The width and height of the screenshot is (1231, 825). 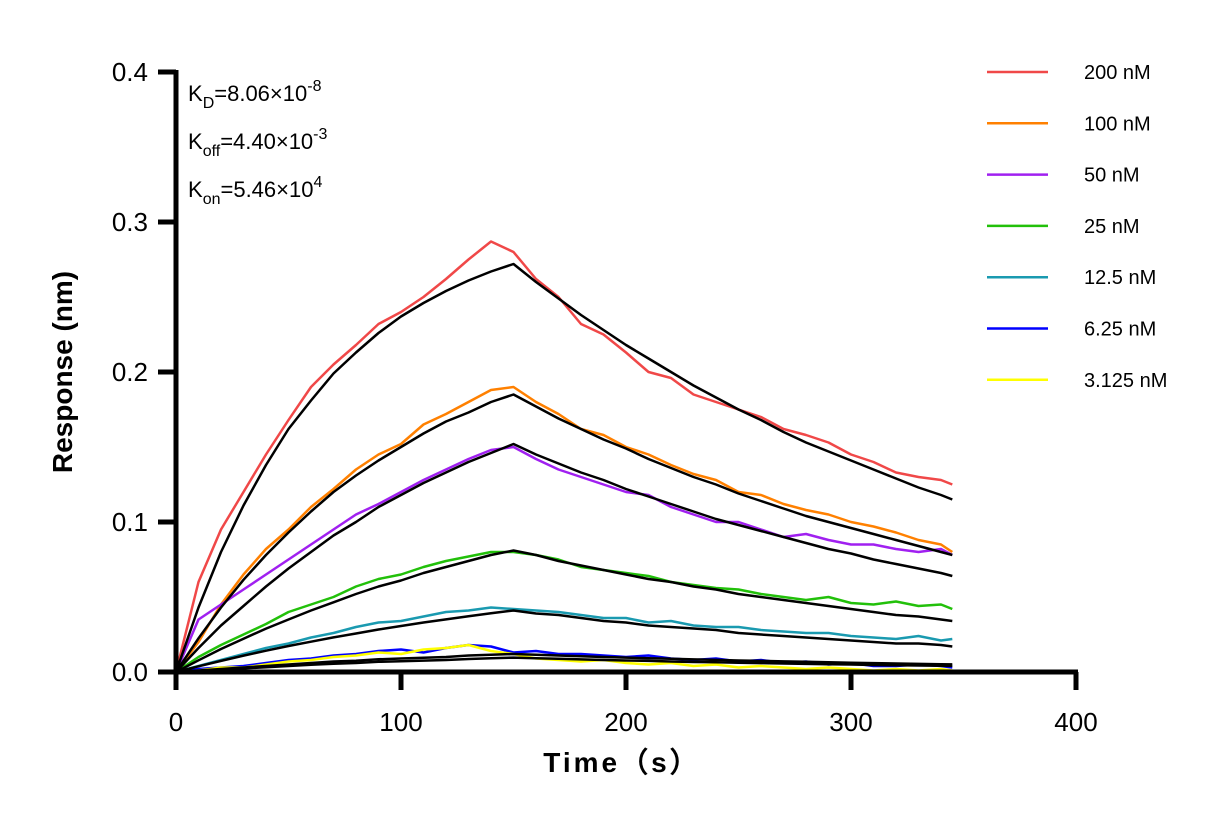 I want to click on y-tick-label: 0.3, so click(x=130, y=222).